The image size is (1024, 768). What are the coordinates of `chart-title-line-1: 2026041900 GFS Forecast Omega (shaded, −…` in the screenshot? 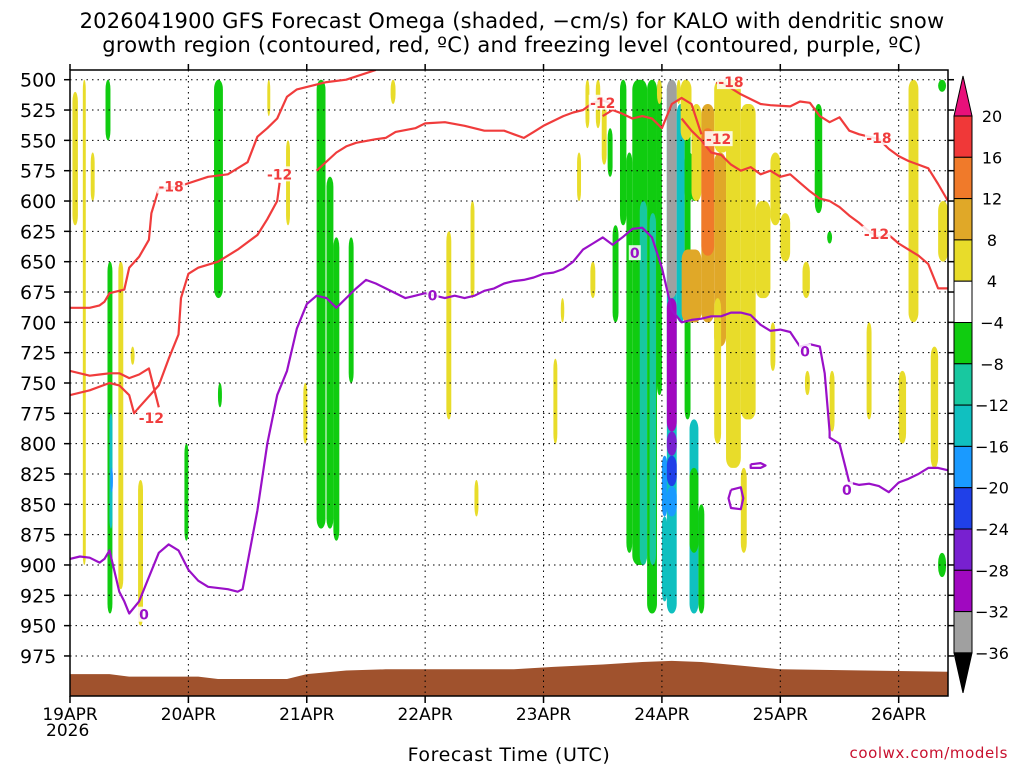 It's located at (512, 21).